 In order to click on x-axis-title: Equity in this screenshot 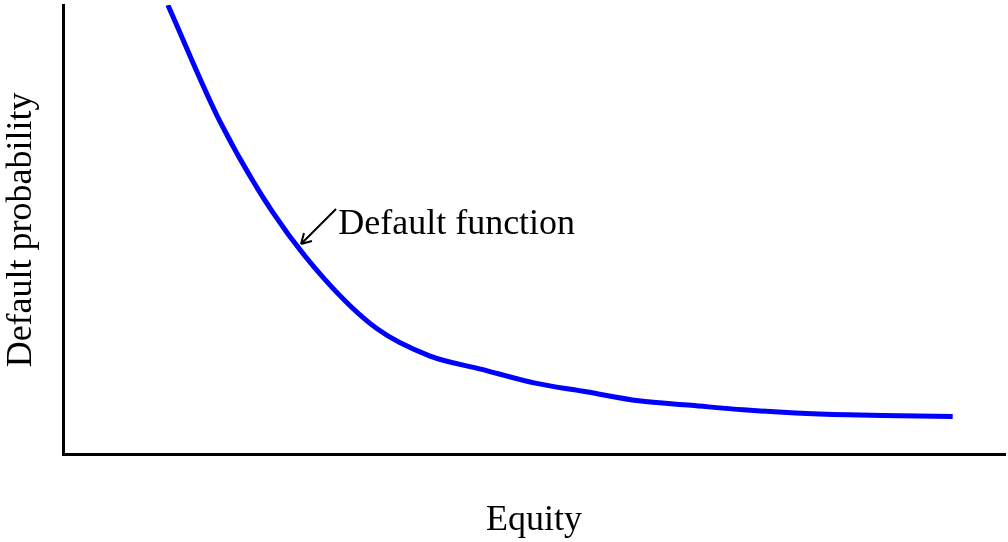, I will do `click(534, 517)`.